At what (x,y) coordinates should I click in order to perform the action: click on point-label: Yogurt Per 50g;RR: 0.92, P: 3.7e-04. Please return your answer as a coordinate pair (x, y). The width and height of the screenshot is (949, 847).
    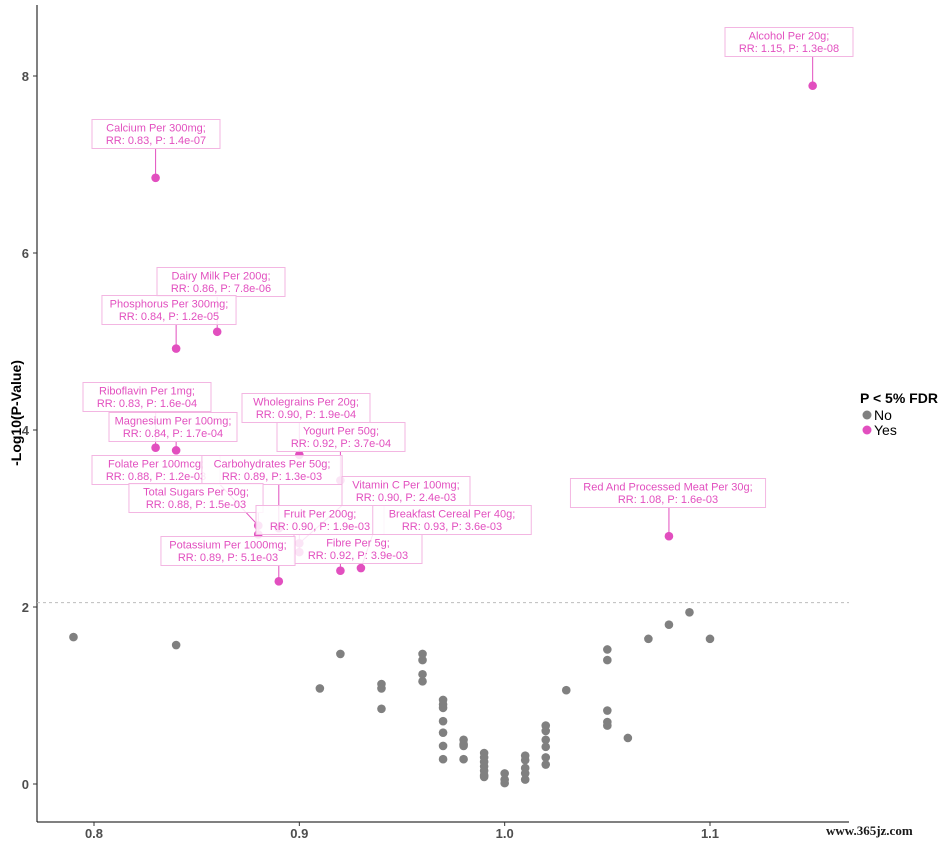
    Looking at the image, I should click on (341, 451).